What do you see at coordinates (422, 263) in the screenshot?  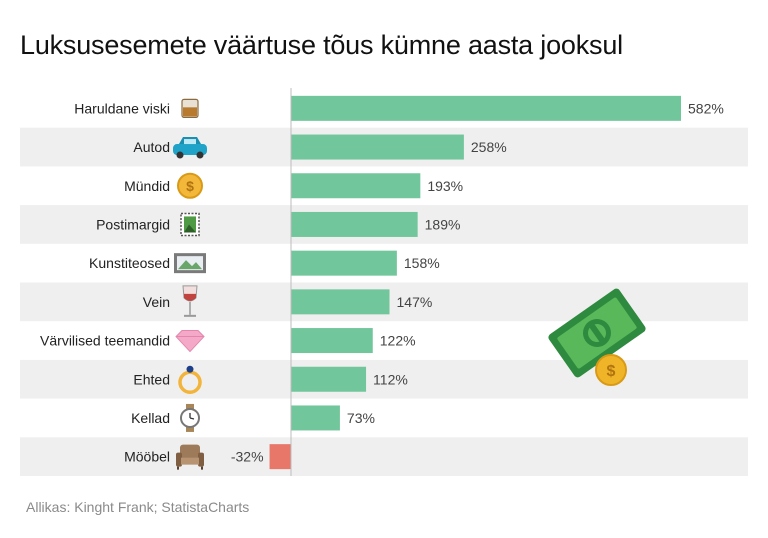 I see `value-label: 158%` at bounding box center [422, 263].